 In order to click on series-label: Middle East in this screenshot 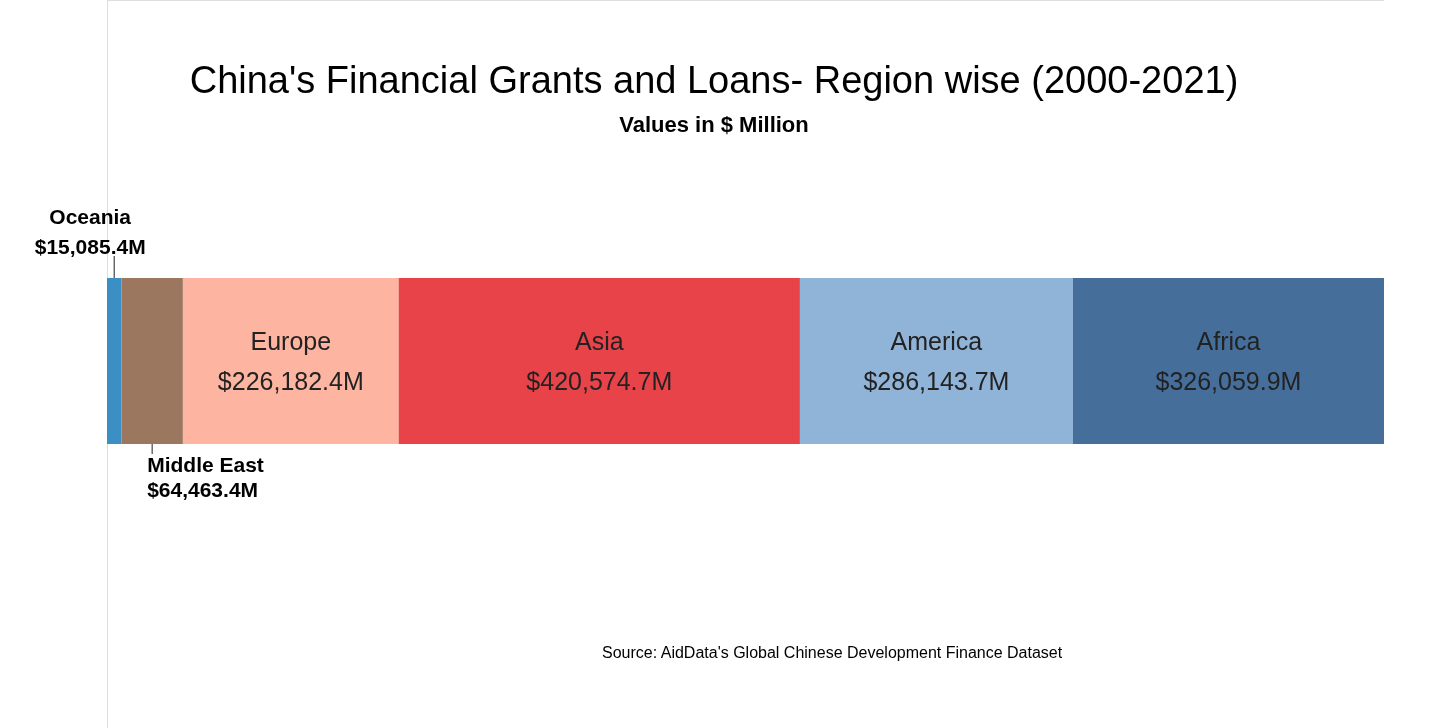, I will do `click(205, 464)`.